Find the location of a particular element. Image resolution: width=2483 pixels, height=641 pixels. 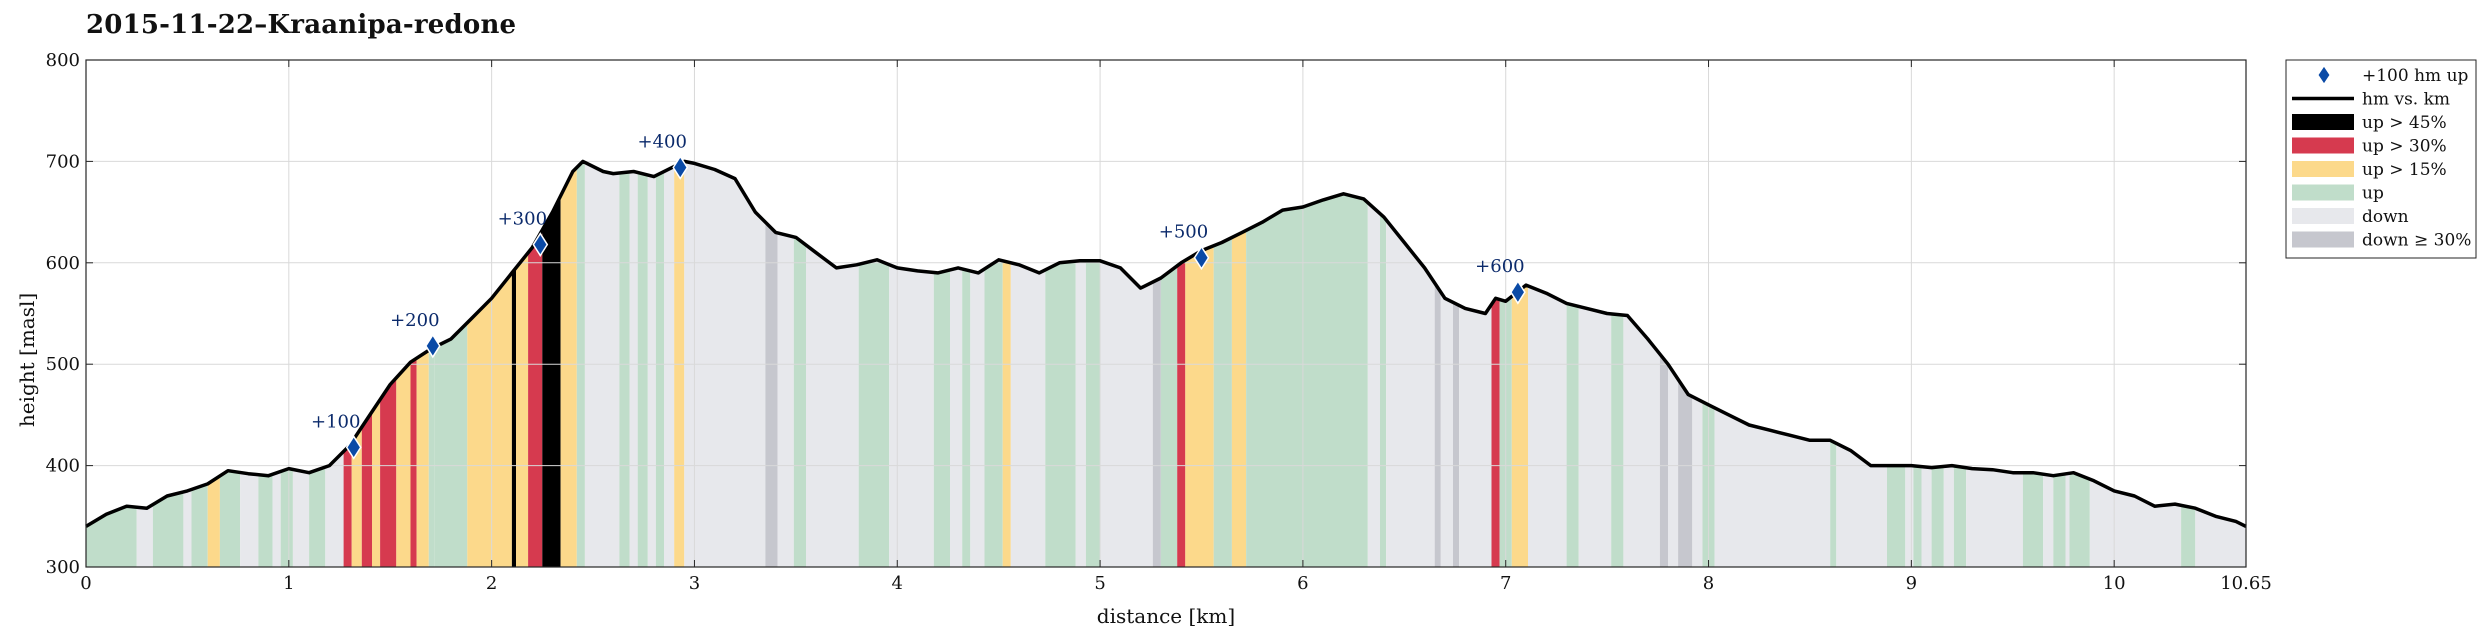

x-tick-label: 7 is located at coordinates (1505, 583).